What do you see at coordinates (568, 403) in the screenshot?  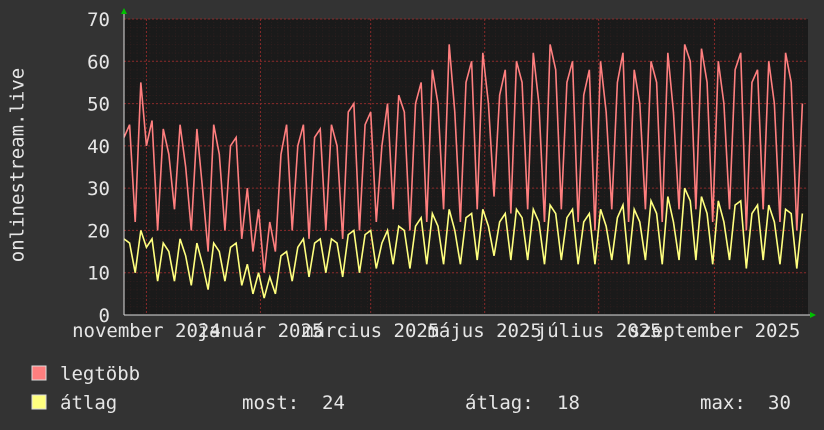 I see `stat-value: 18` at bounding box center [568, 403].